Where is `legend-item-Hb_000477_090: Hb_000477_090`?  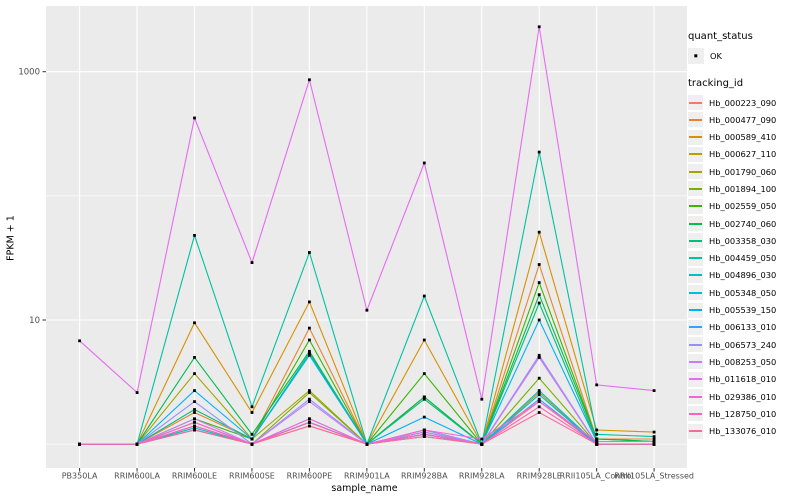 legend-item-Hb_000477_090: Hb_000477_090 is located at coordinates (744, 120).